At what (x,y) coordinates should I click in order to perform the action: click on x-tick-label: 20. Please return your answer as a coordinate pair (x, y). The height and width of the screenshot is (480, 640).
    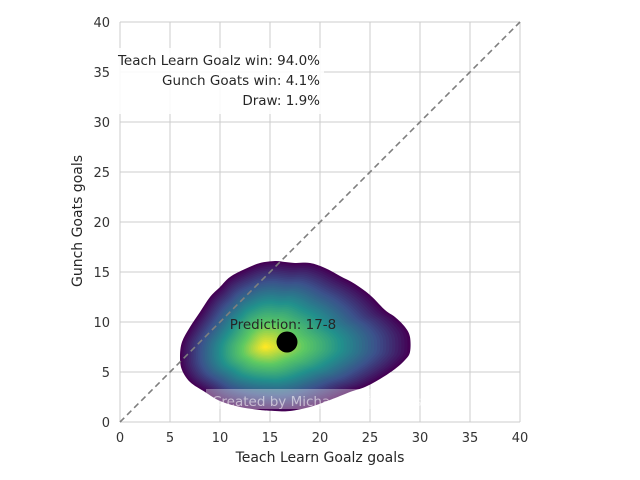
    Looking at the image, I should click on (320, 438).